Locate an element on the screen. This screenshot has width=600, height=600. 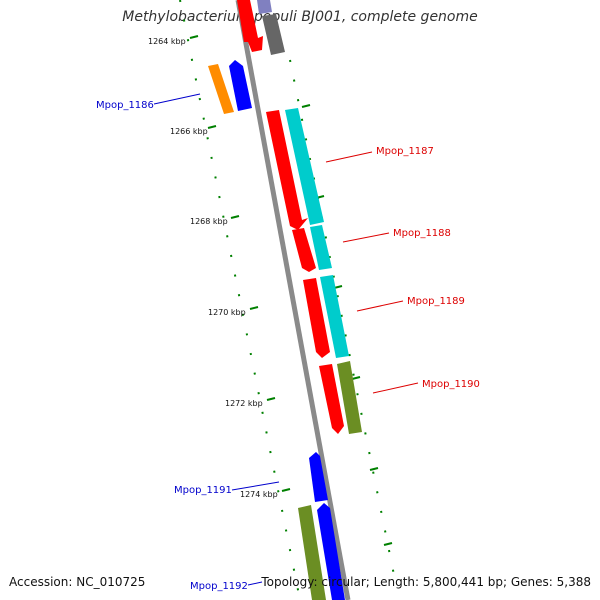
gene-label-mpop-1188: Mpop_1188 is located at coordinates (422, 233).